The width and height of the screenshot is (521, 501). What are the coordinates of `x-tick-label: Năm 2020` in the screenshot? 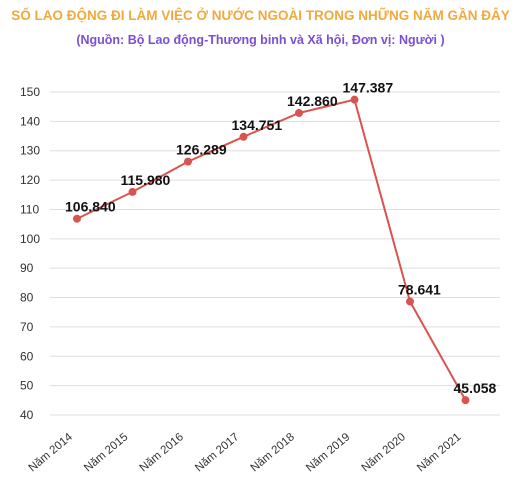 It's located at (384, 452).